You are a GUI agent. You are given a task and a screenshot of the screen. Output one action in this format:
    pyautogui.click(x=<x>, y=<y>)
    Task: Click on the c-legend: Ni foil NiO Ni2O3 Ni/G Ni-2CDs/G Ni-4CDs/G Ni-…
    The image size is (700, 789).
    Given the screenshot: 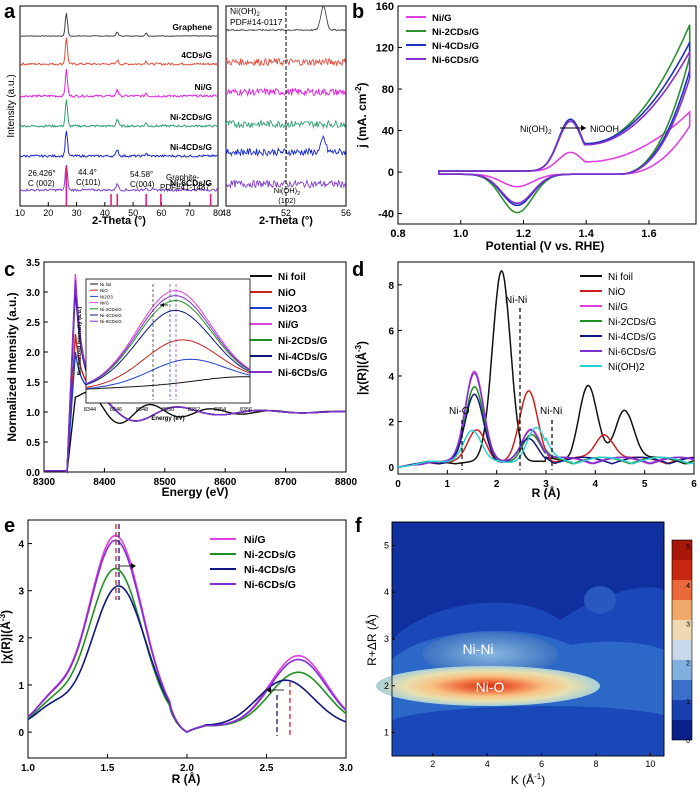 What is the action you would take?
    pyautogui.click(x=289, y=325)
    